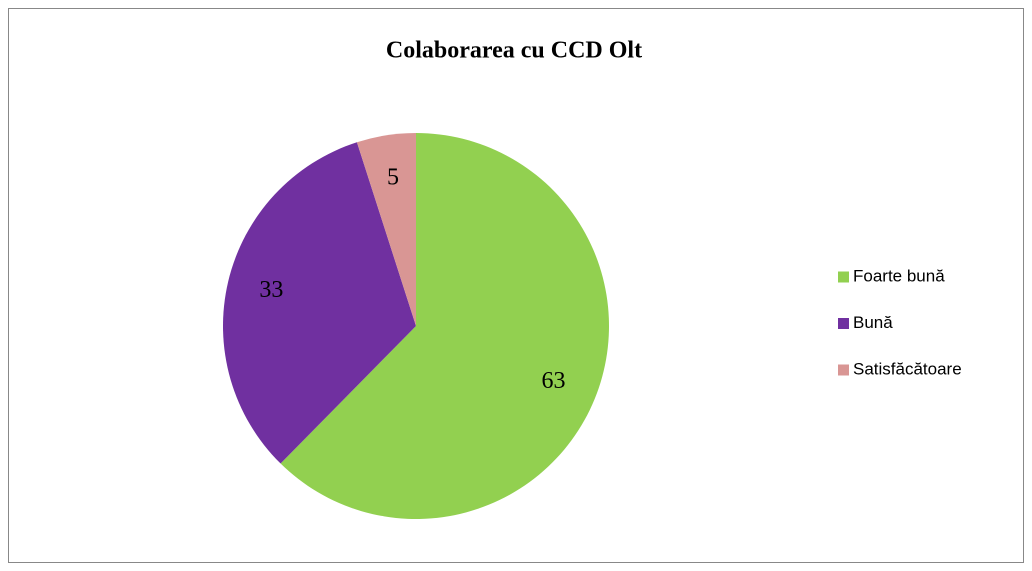  I want to click on legend-label: Foarte bună, so click(899, 275).